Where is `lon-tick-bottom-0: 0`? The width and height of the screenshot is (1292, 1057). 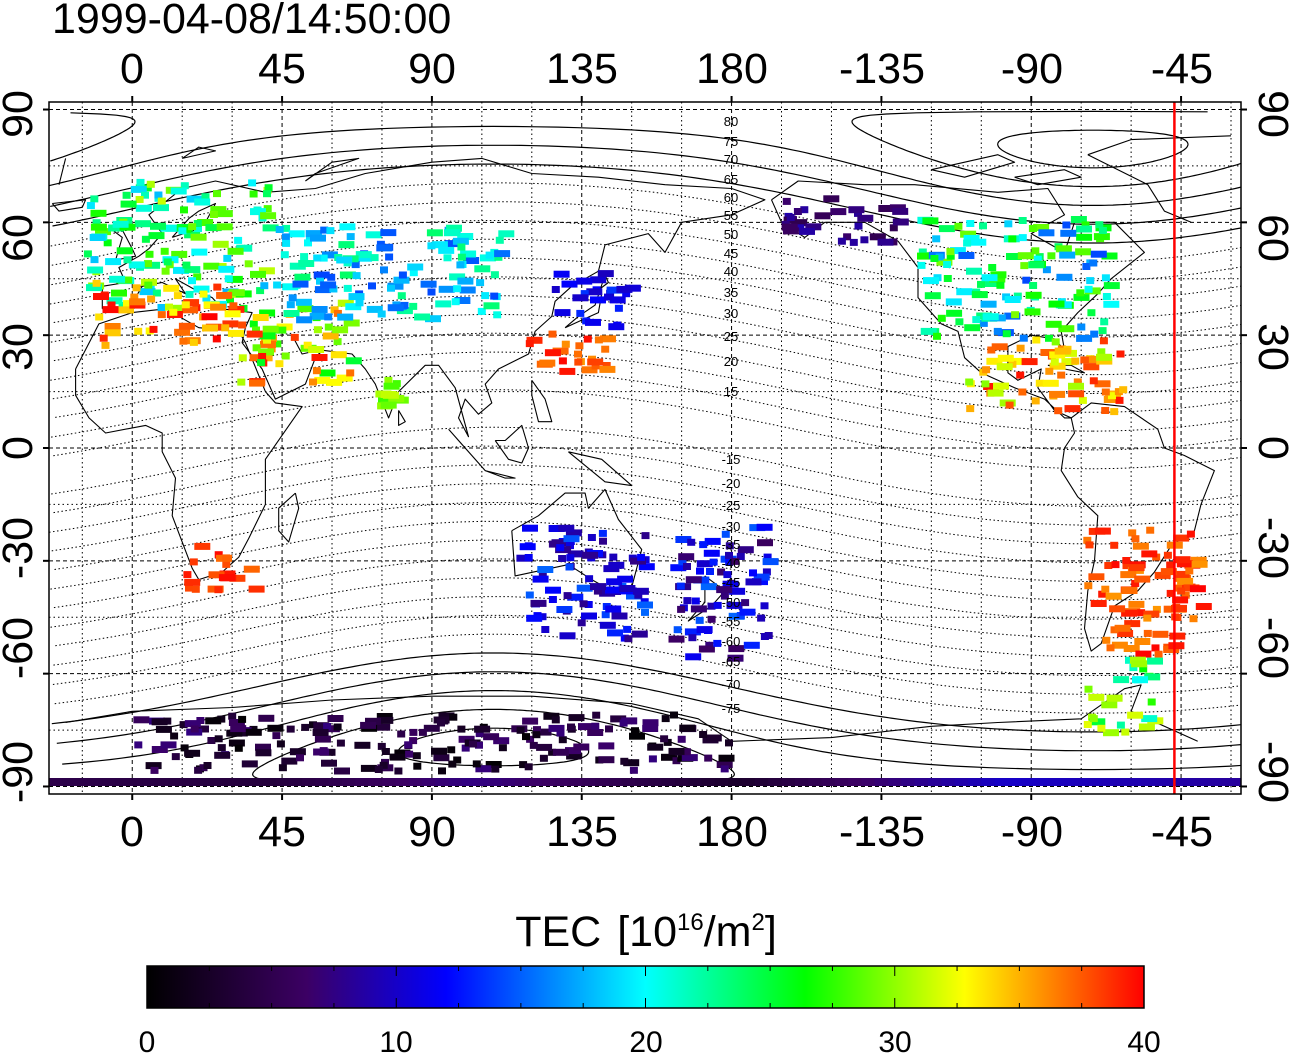 lon-tick-bottom-0: 0 is located at coordinates (132, 832).